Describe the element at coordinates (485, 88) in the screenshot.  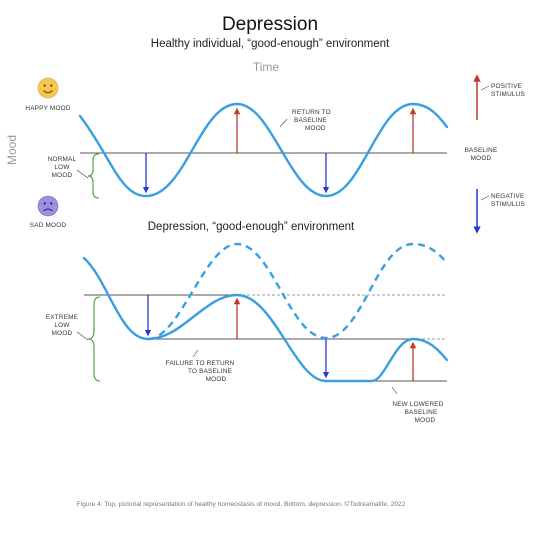
I see `positive-stimulus-leader` at that location.